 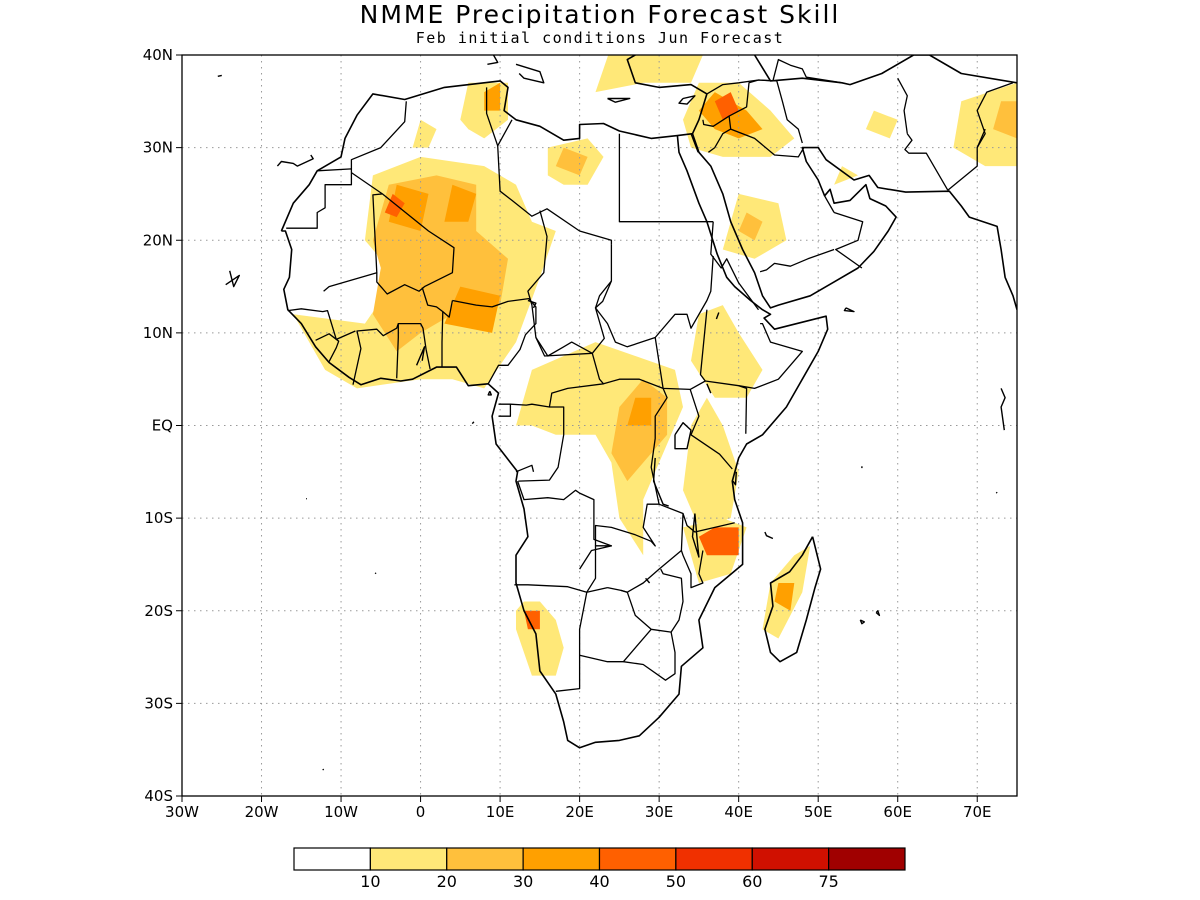 I want to click on chart-subtitle: Feb initial conditions Jun Forecast, so click(x=600, y=38).